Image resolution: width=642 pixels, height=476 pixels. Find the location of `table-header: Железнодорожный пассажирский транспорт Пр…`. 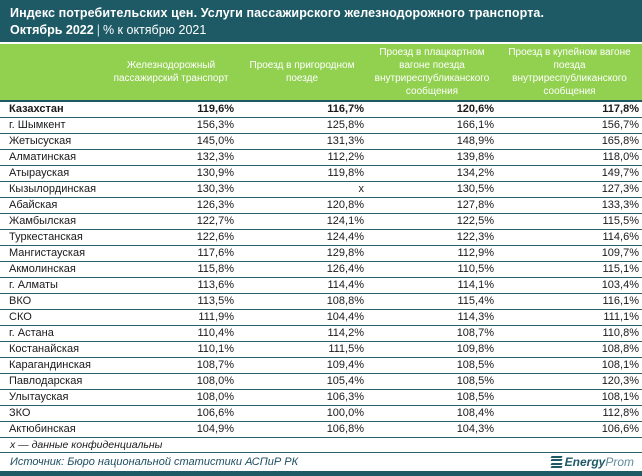

table-header: Железнодорожный пассажирский транспорт Пр… is located at coordinates (321, 73).